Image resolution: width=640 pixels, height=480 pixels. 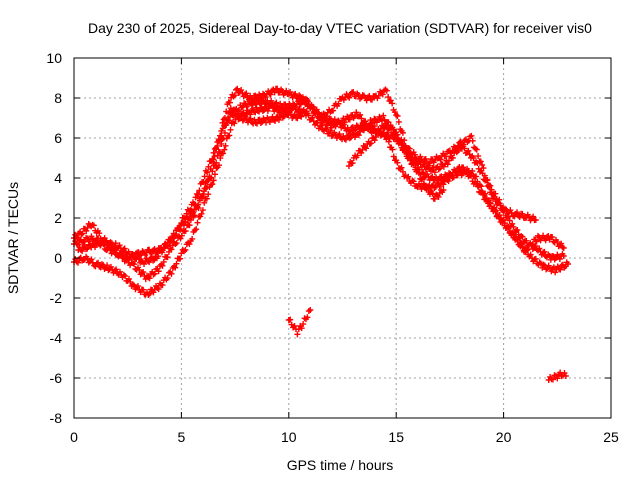 What do you see at coordinates (56, 338) in the screenshot?
I see `y-tick-label: -4` at bounding box center [56, 338].